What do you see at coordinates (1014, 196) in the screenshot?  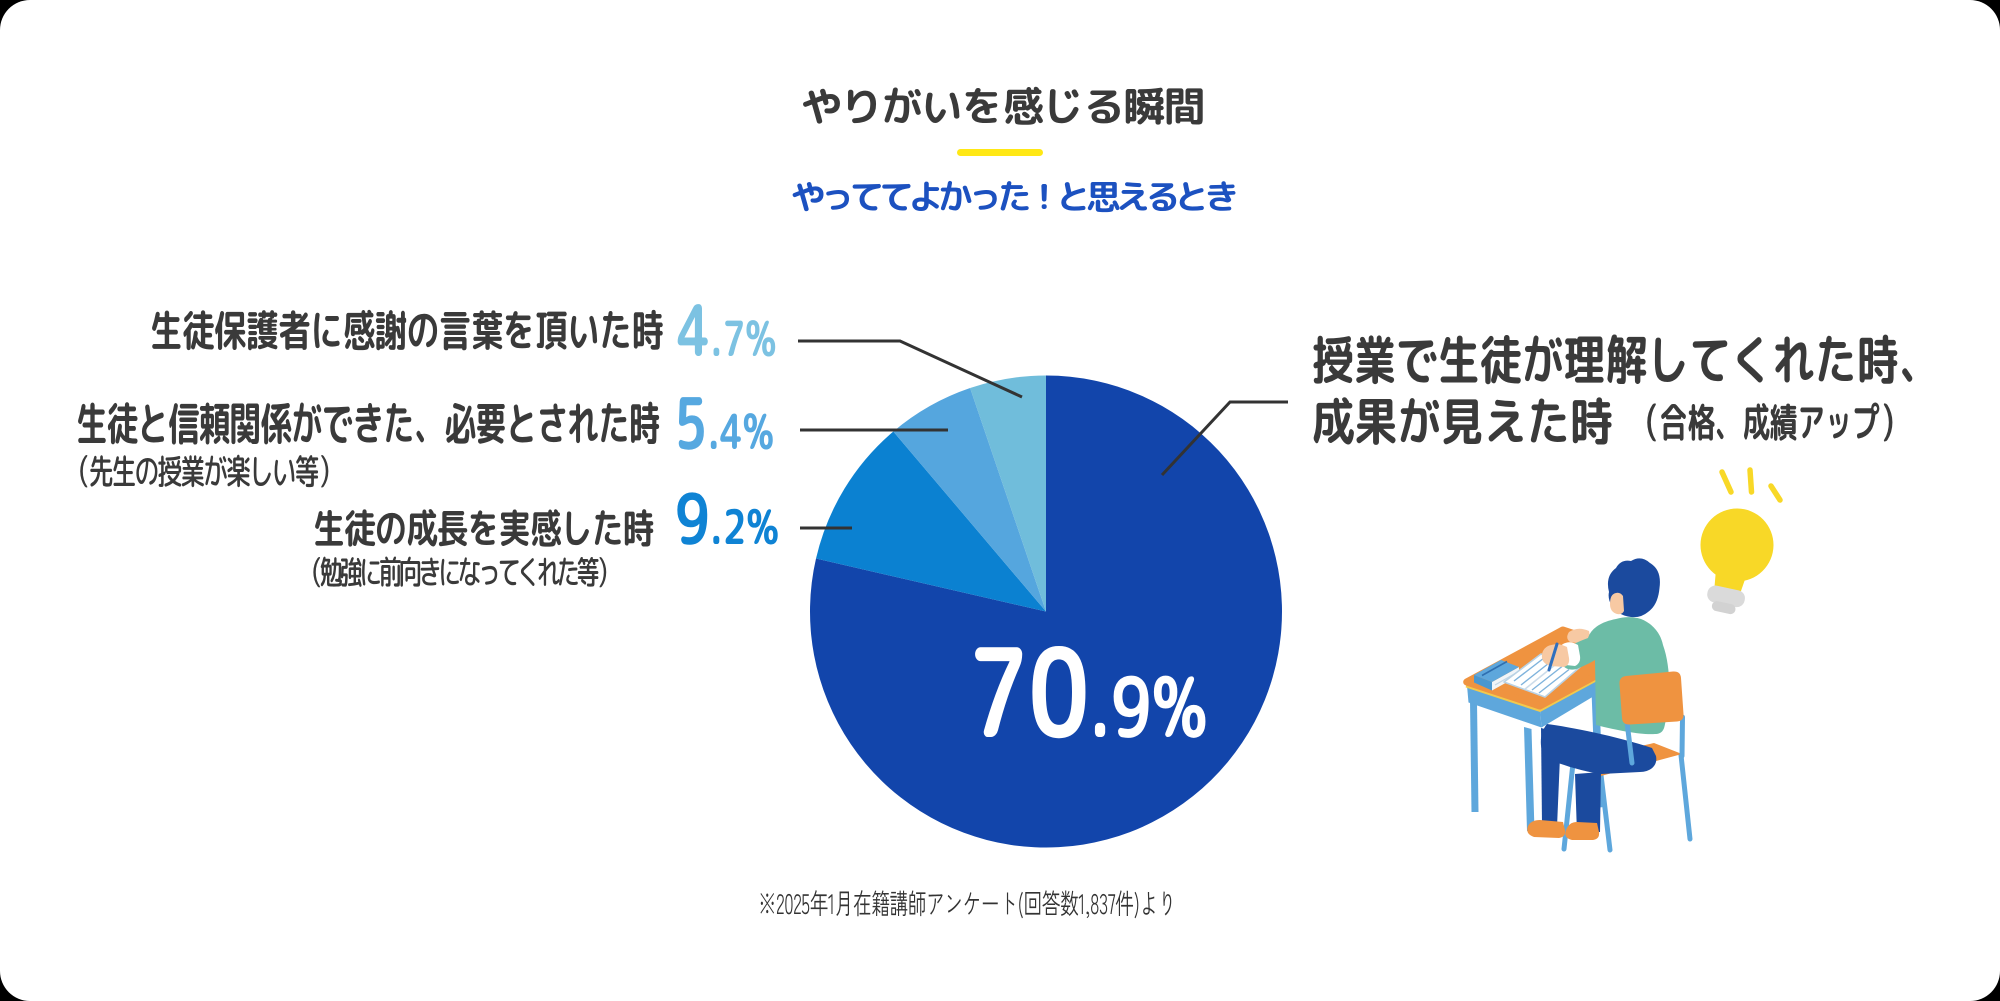 I see `page-subtitle: やっててよかった！と思えるとき` at bounding box center [1014, 196].